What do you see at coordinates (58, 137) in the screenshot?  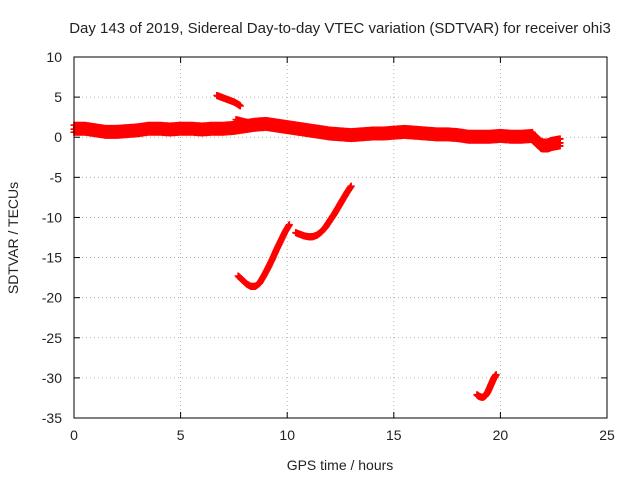 I see `y-tick-label: 0` at bounding box center [58, 137].